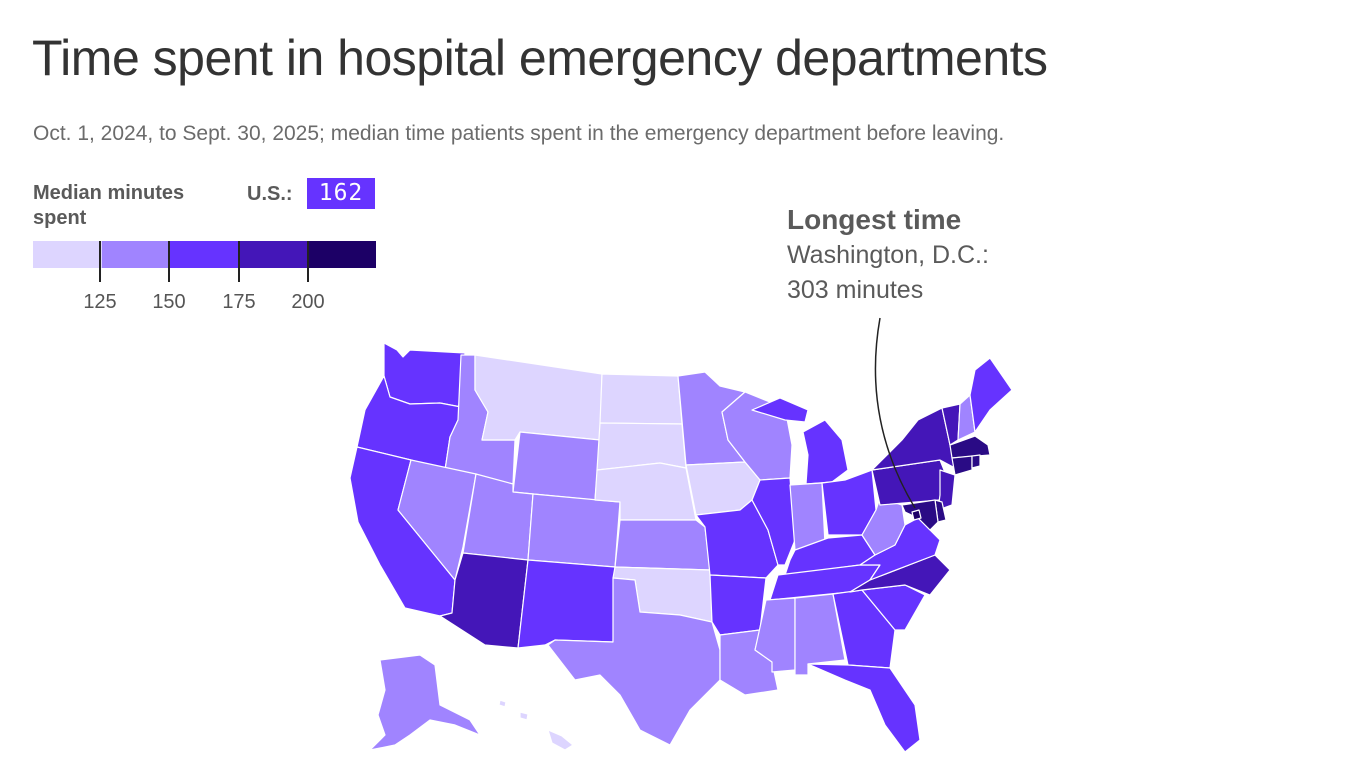 The image size is (1366, 768). Describe the element at coordinates (308, 302) in the screenshot. I see `legend-tick-label: 200` at that location.